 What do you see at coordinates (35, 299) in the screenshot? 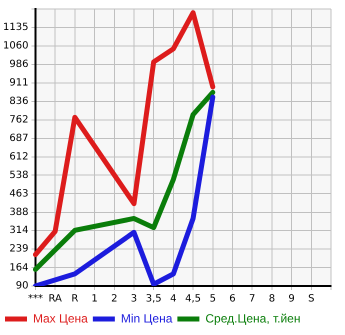
I see `x-tick-label: ***` at bounding box center [35, 299].